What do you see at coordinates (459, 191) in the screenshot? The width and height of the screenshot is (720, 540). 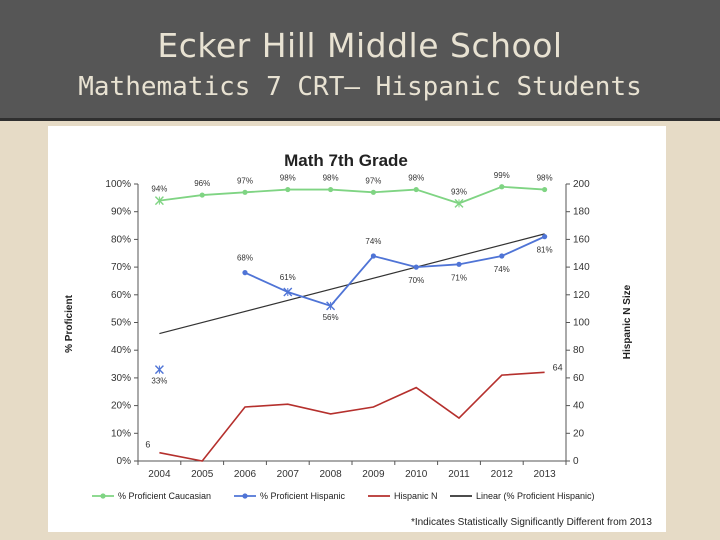 I see `data-label: 93%` at bounding box center [459, 191].